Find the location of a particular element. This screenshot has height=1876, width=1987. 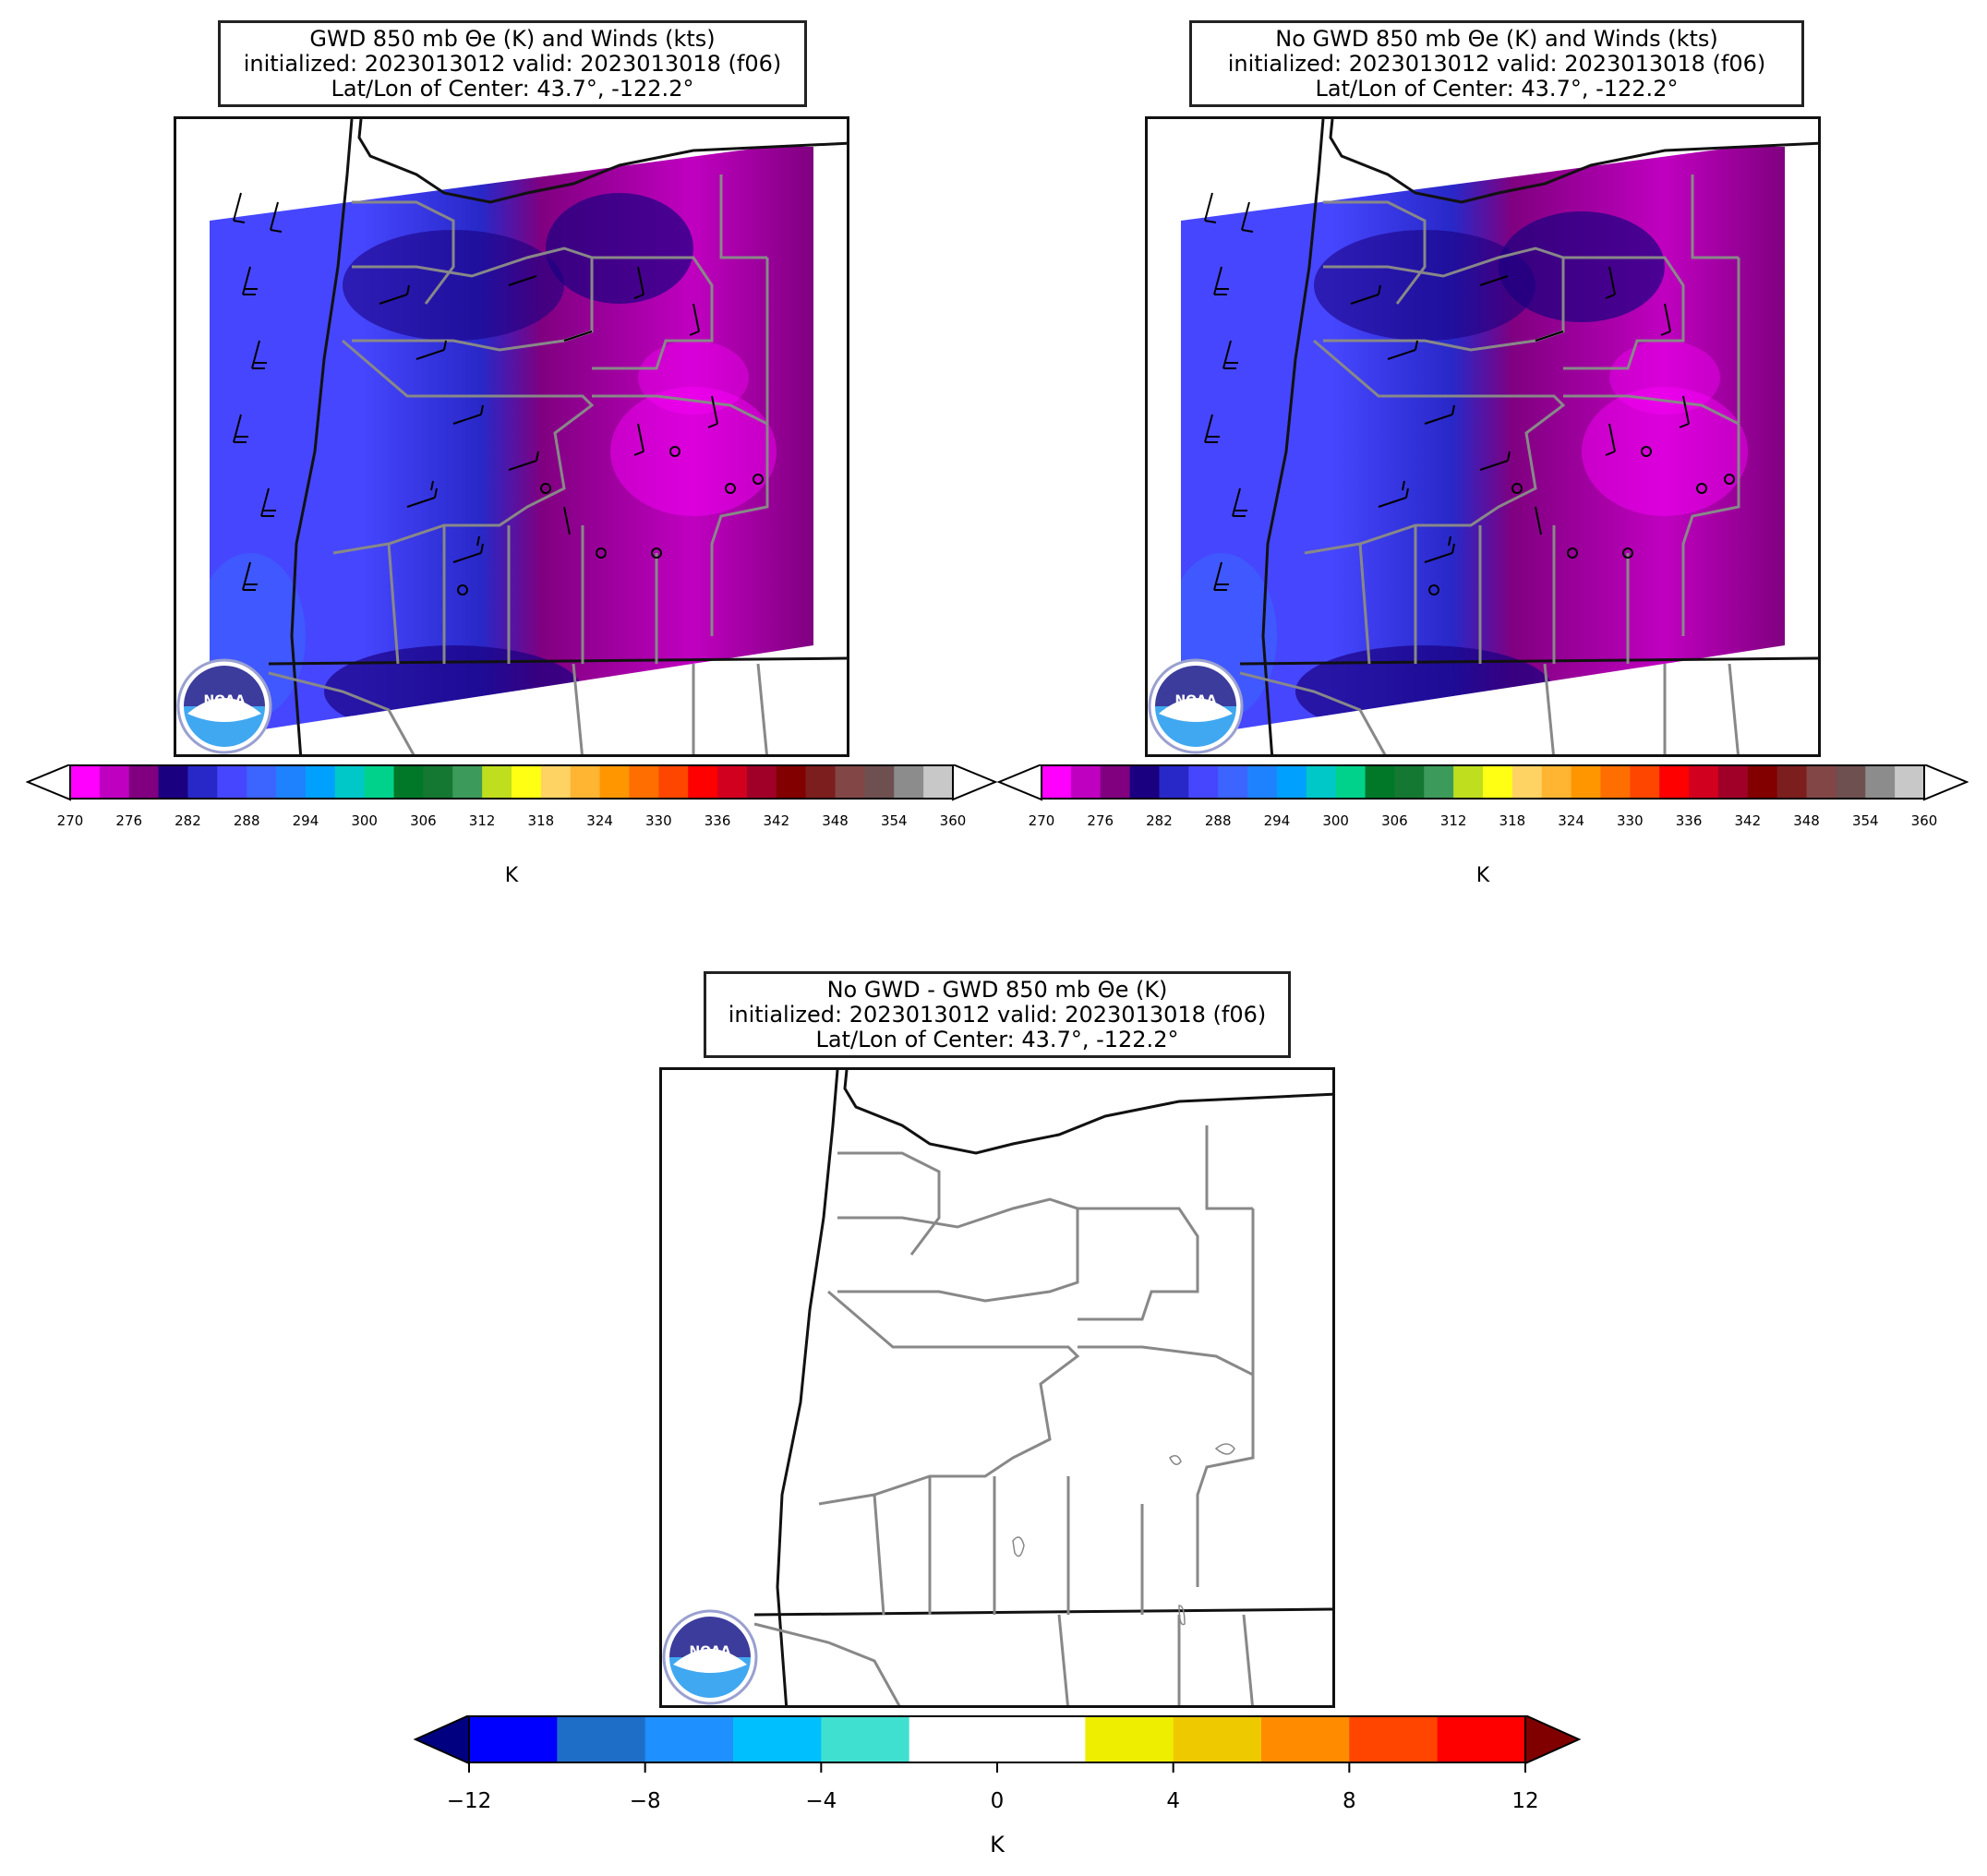

colorbar-diff-label: K is located at coordinates (998, 1845).